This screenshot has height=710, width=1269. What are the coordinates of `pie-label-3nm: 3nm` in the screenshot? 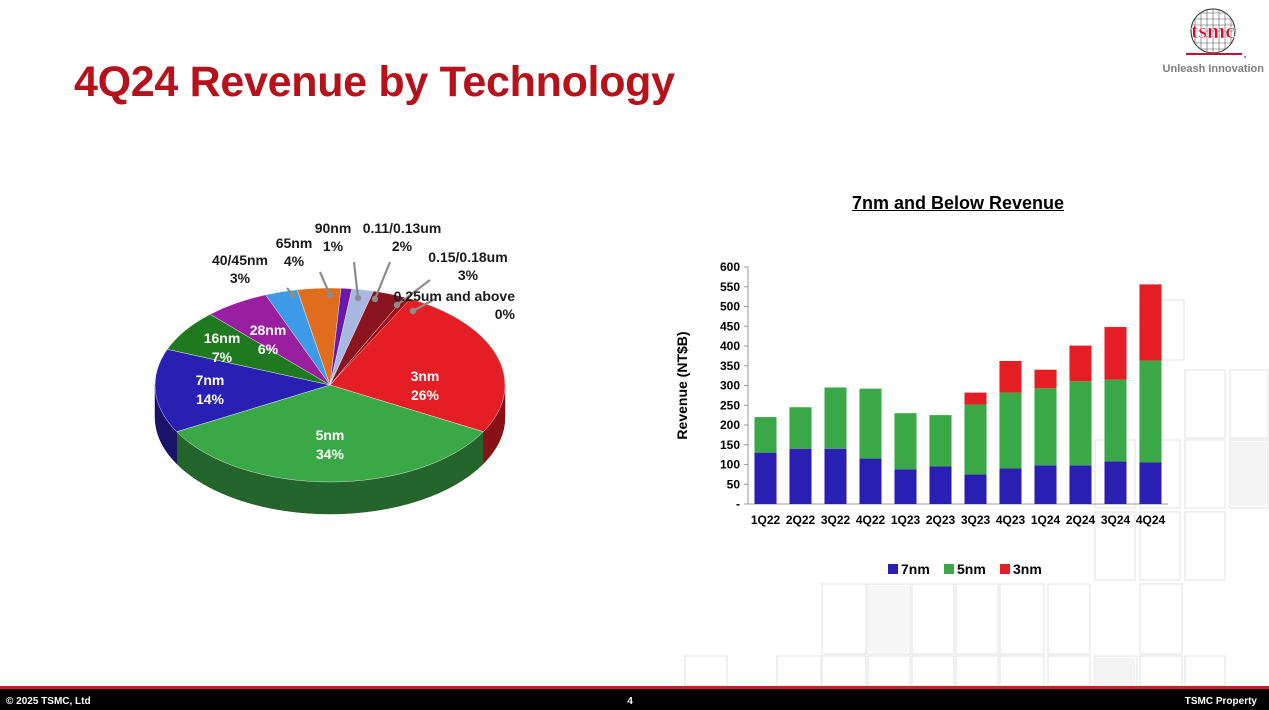 It's located at (425, 376).